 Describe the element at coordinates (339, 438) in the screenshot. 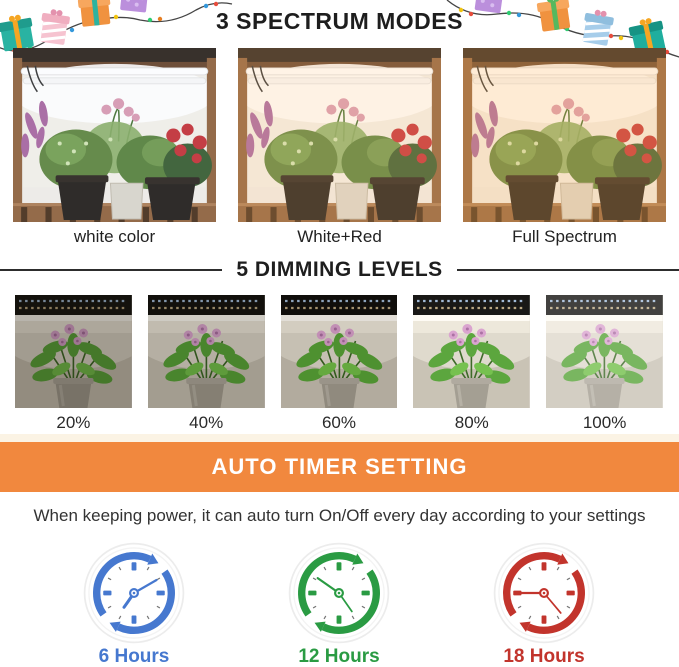

I see `banner-top-strip` at that location.